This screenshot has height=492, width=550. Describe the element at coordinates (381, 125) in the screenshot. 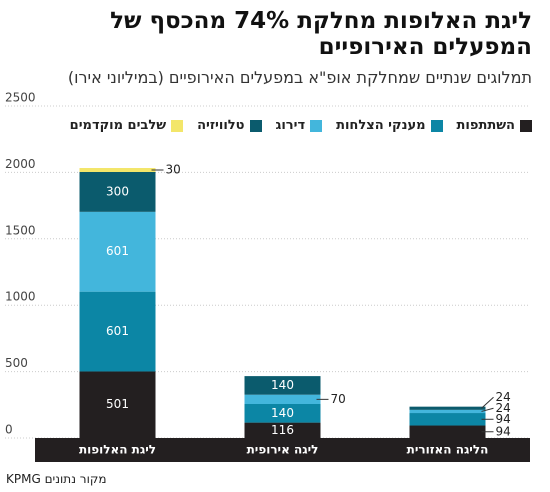

I see `legend-label: מענקי הצלחות` at that location.